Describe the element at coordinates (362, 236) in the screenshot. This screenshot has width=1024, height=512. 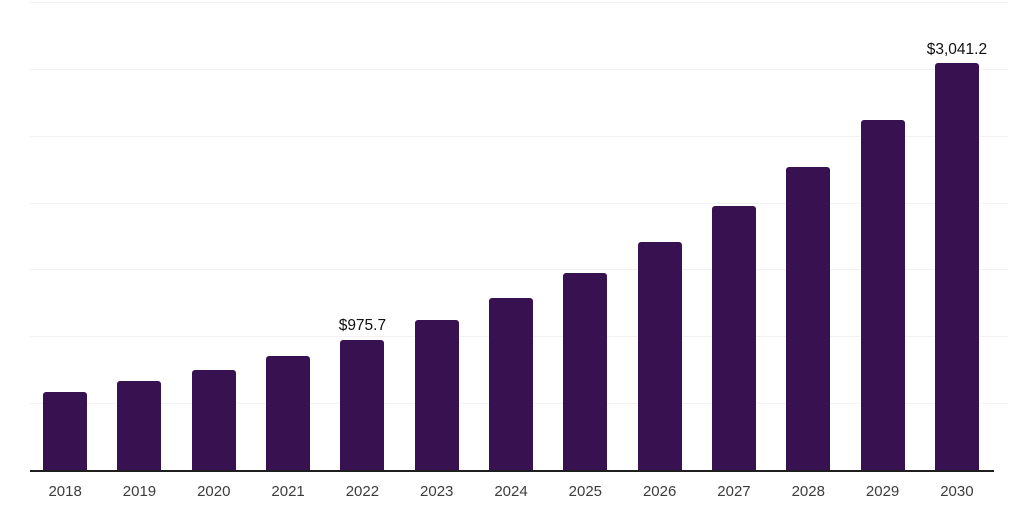
I see `bar-group-2022: $975.7` at that location.